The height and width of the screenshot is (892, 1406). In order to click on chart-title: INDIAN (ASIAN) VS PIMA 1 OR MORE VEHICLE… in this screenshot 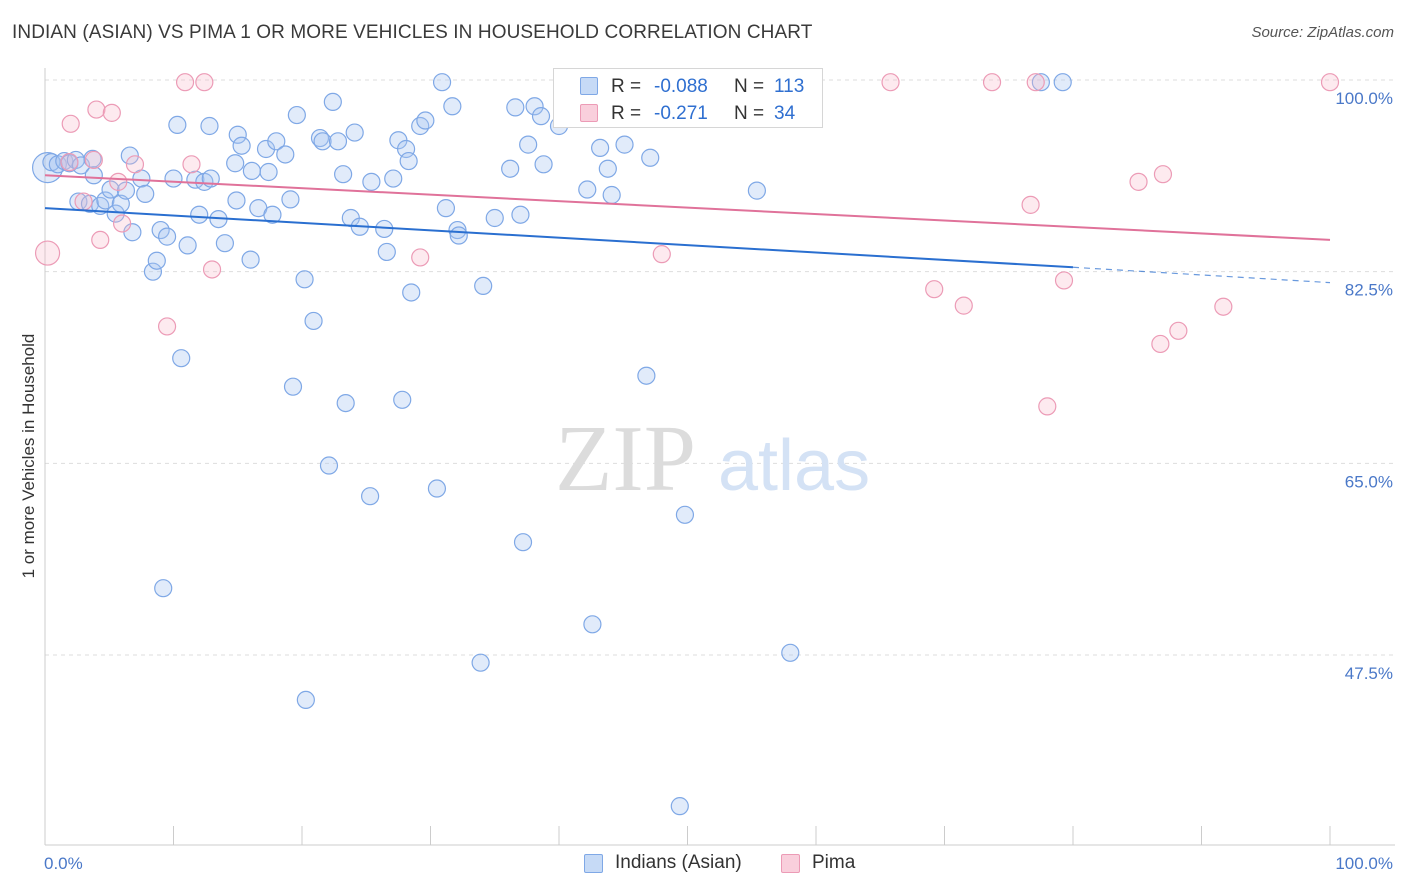, I will do `click(412, 32)`.